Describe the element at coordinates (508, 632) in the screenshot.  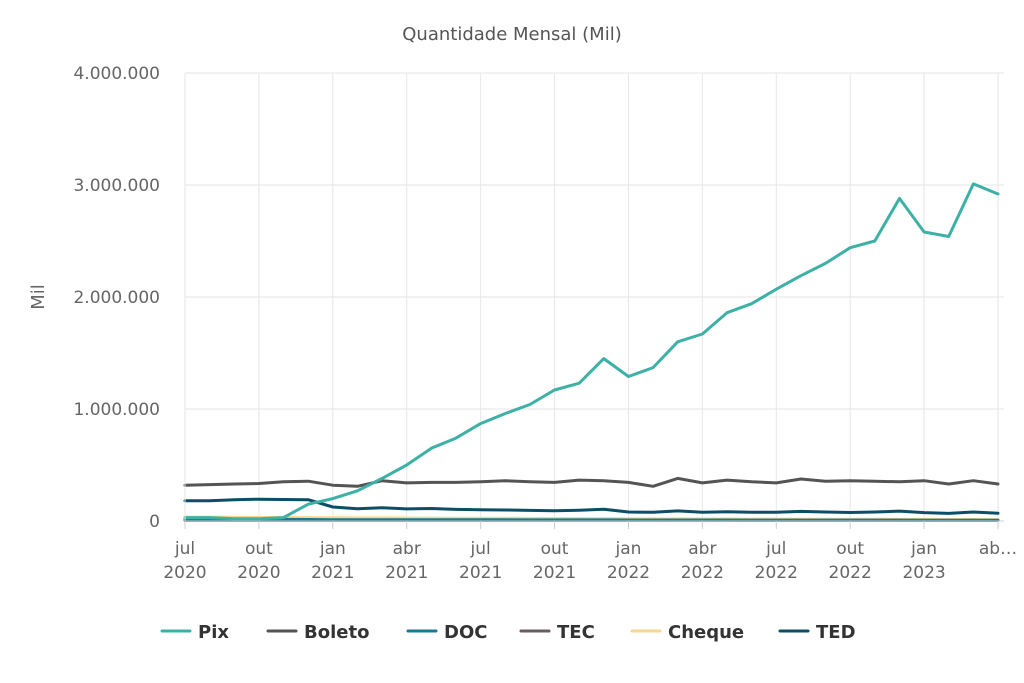
I see `legend: Pix Boleto DOC TEC Cheque TED` at that location.